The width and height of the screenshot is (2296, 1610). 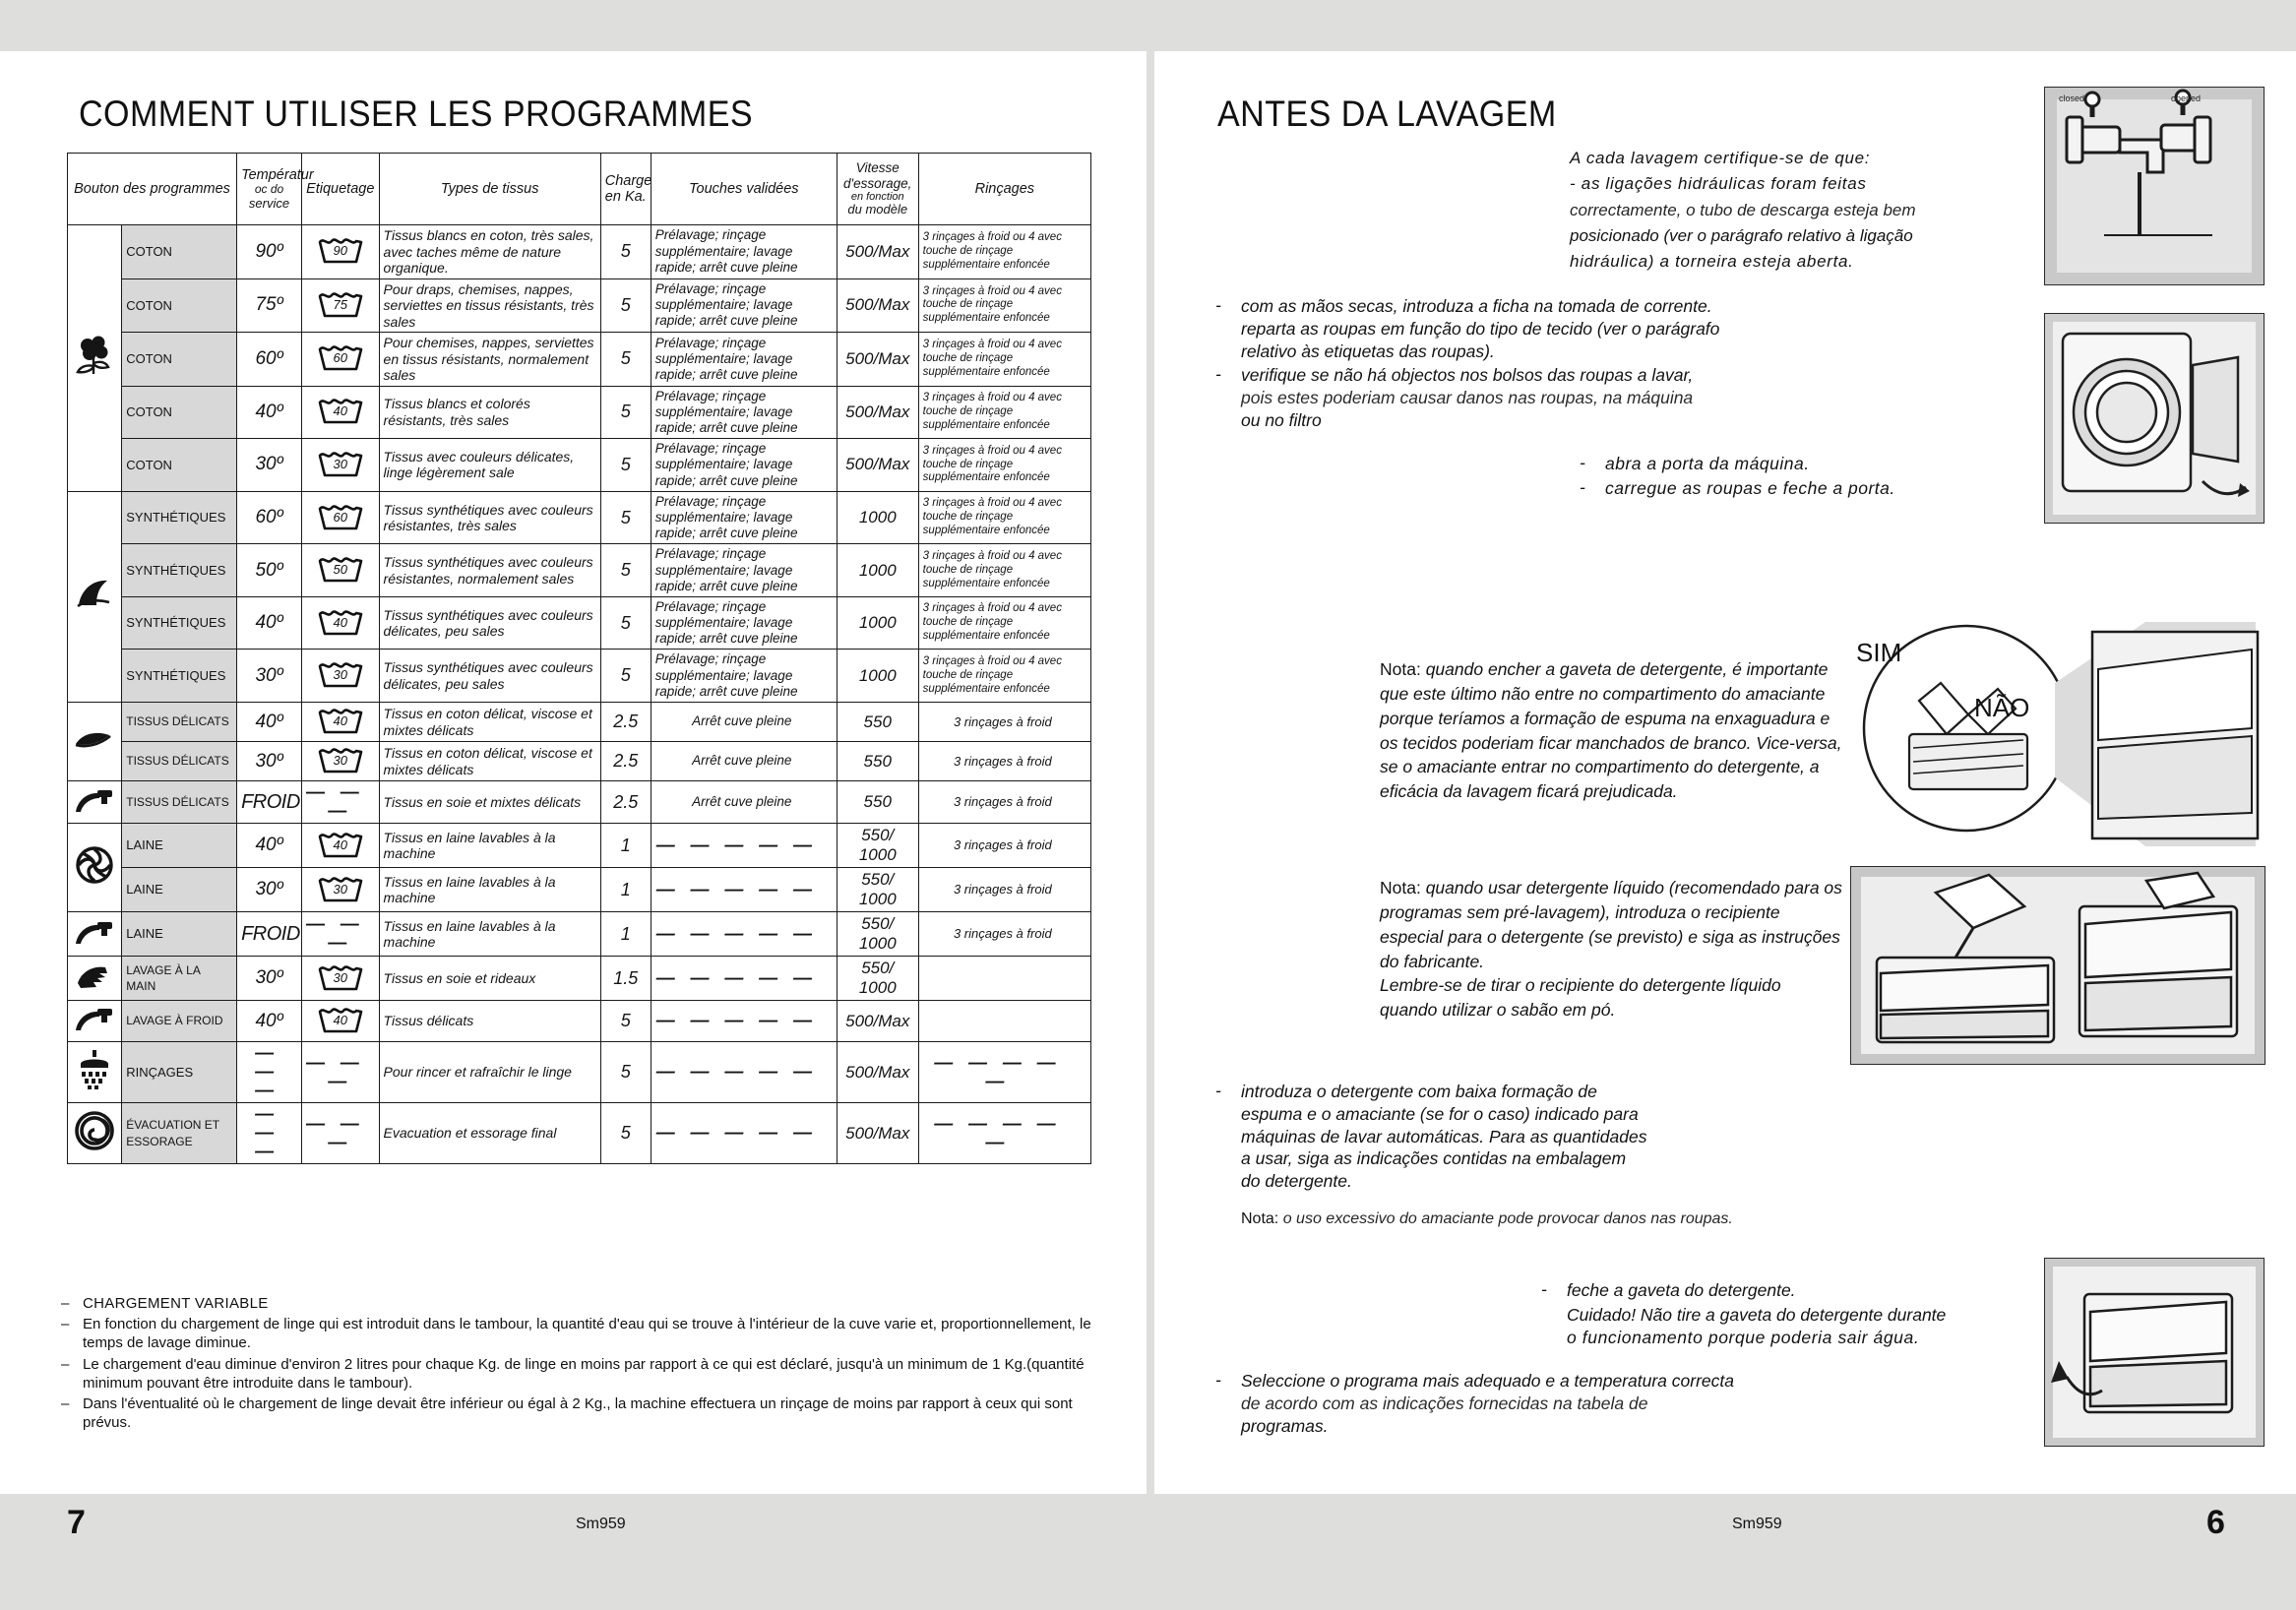 I want to click on header-button: Bouton des programmes, so click(x=152, y=189).